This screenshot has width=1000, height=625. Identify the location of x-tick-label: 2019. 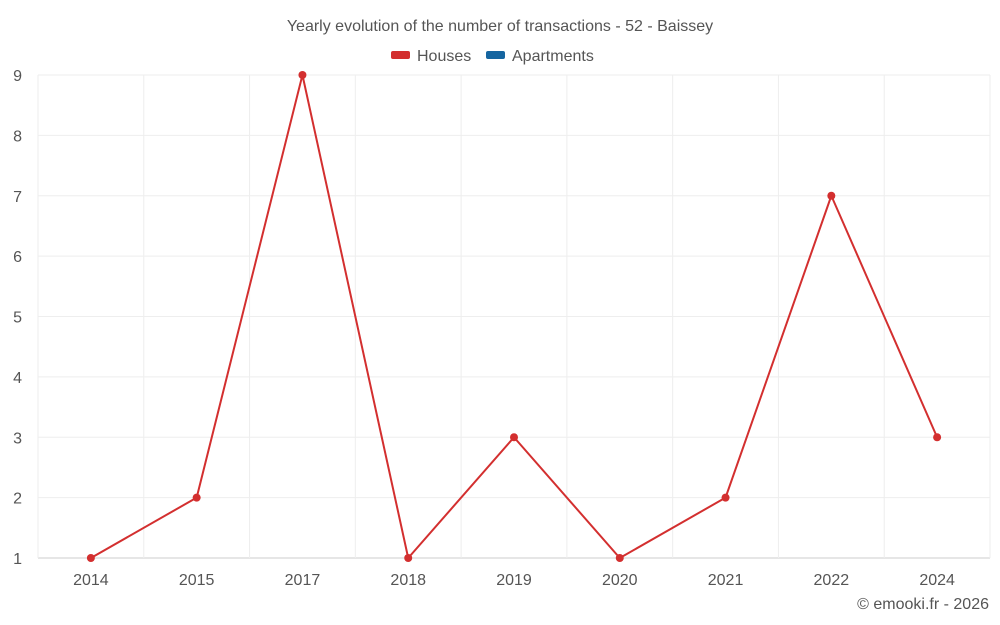
(514, 580).